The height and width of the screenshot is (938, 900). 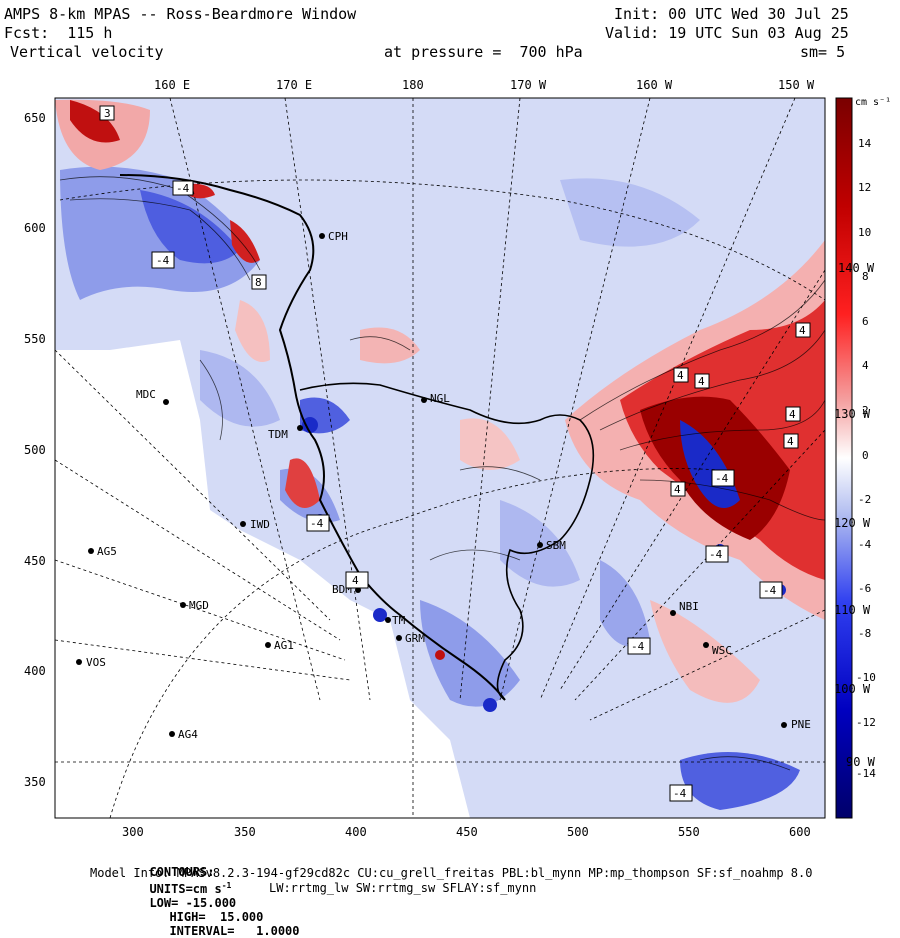 I want to click on contour-high: HIGH= 15.000, so click(x=216, y=917).